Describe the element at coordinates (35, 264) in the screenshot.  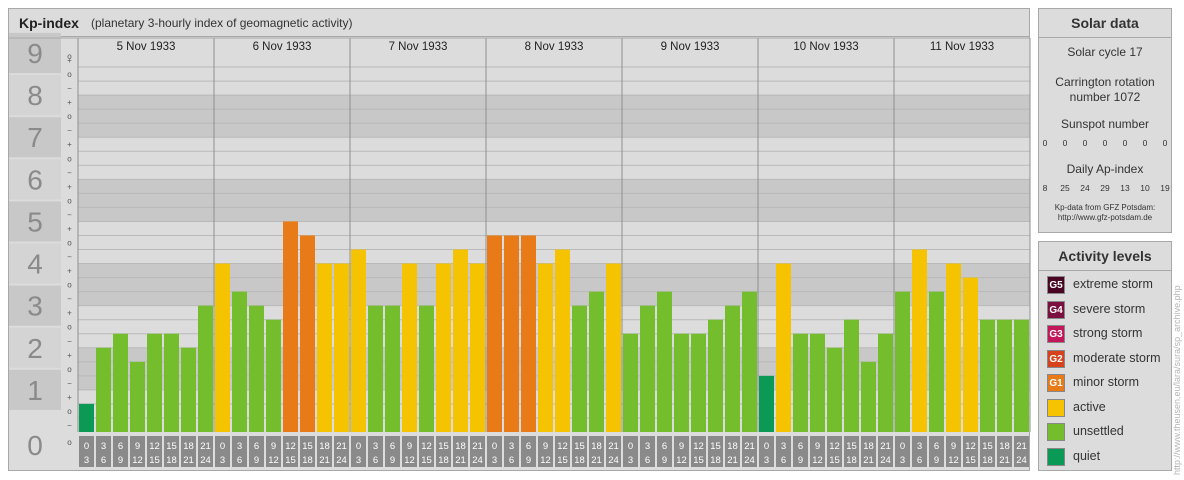
I see `y-tick-label: 4` at that location.